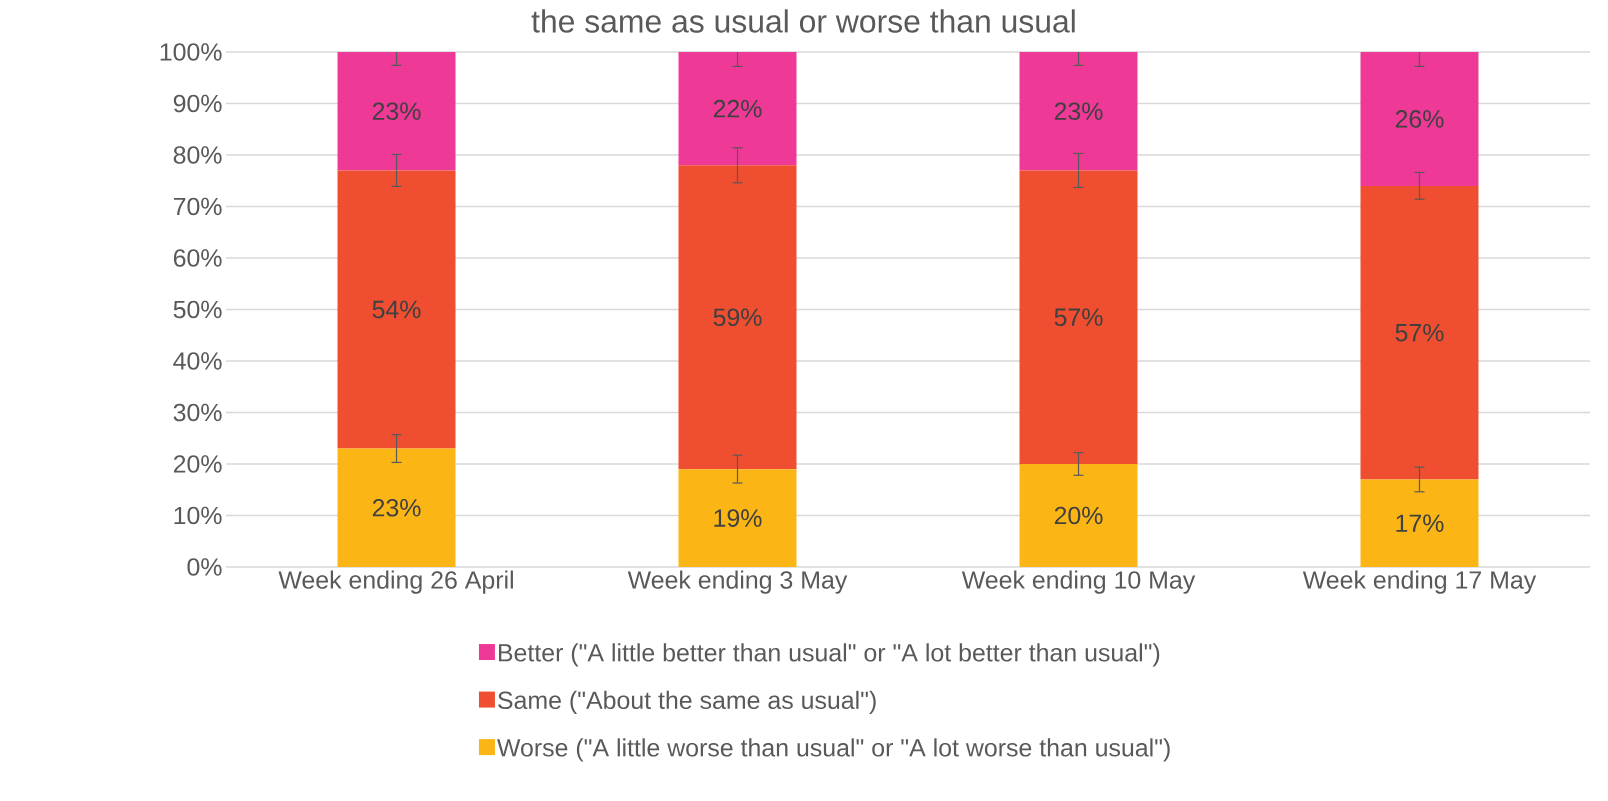  What do you see at coordinates (198, 515) in the screenshot?
I see `y-tick-label: 10%` at bounding box center [198, 515].